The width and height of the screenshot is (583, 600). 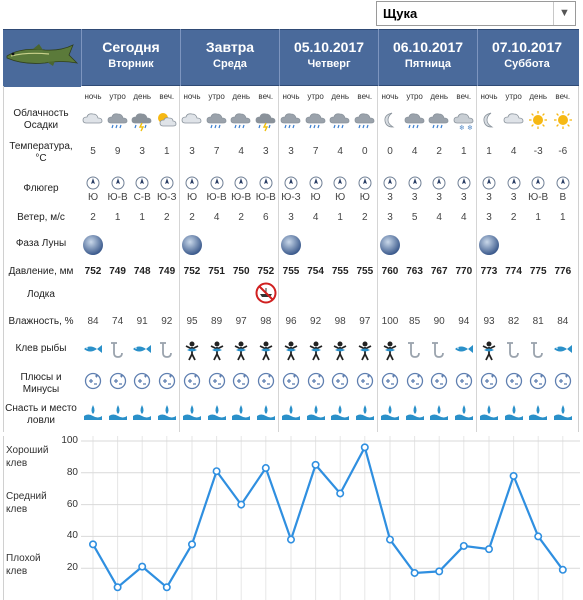 I want to click on chart-band-label: Средний клев, so click(x=26, y=503).